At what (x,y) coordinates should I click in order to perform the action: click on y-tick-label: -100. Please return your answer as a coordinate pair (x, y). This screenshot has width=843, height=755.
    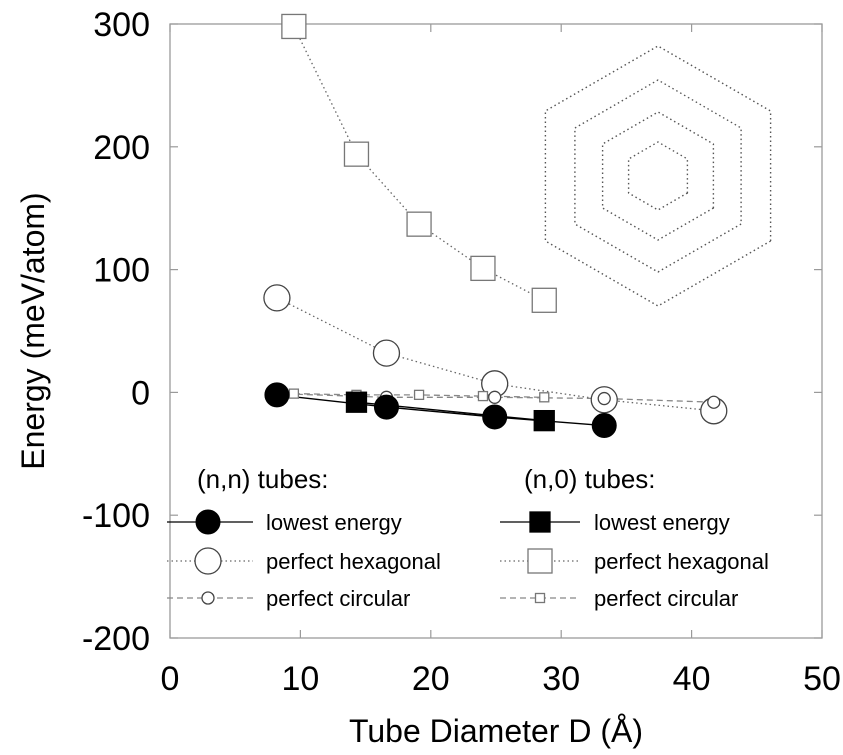
    Looking at the image, I should click on (116, 516).